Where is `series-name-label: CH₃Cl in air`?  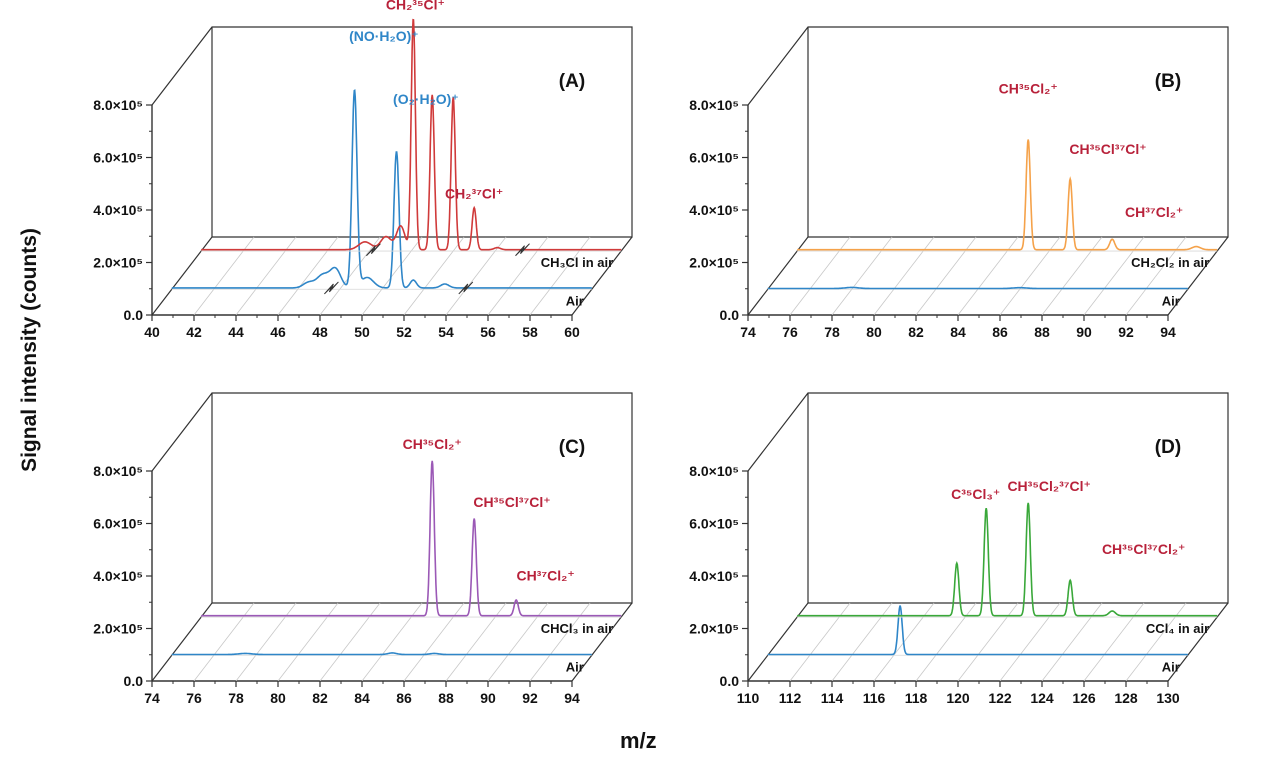 series-name-label: CH₃Cl in air is located at coordinates (577, 262).